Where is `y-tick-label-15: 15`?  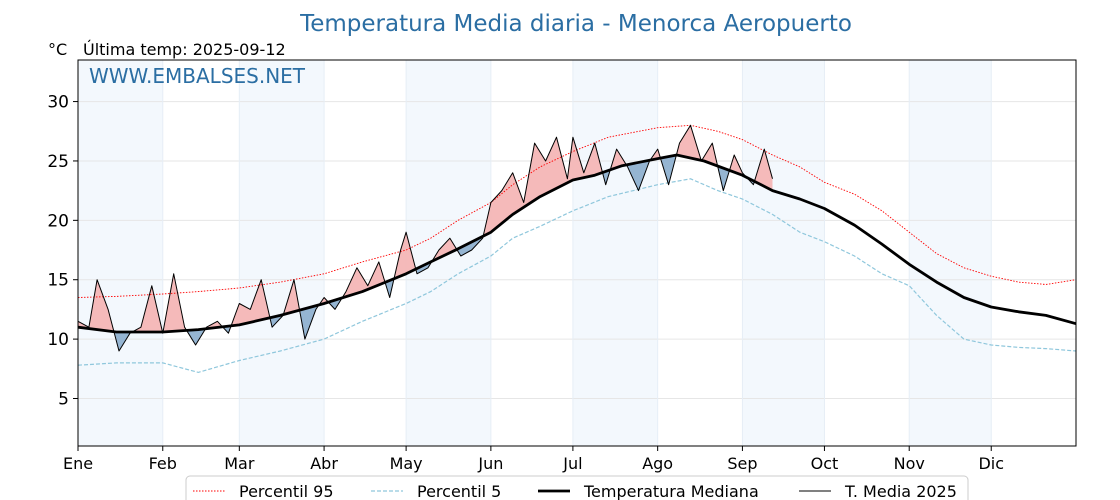 y-tick-label-15: 15 is located at coordinates (58, 281).